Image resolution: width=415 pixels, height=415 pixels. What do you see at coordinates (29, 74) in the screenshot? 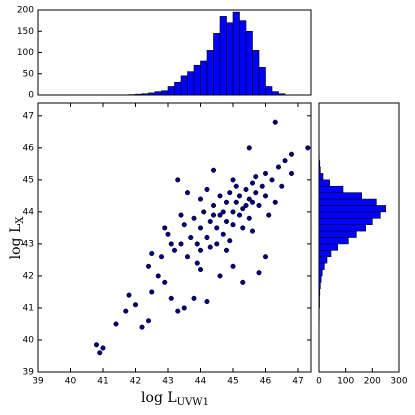
I see `y-tick-label: 50` at bounding box center [29, 74].